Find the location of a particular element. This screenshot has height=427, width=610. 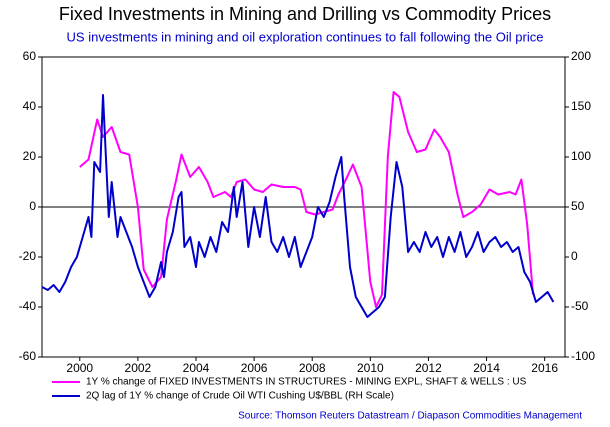

y-tick-label: -40 is located at coordinates (28, 306).